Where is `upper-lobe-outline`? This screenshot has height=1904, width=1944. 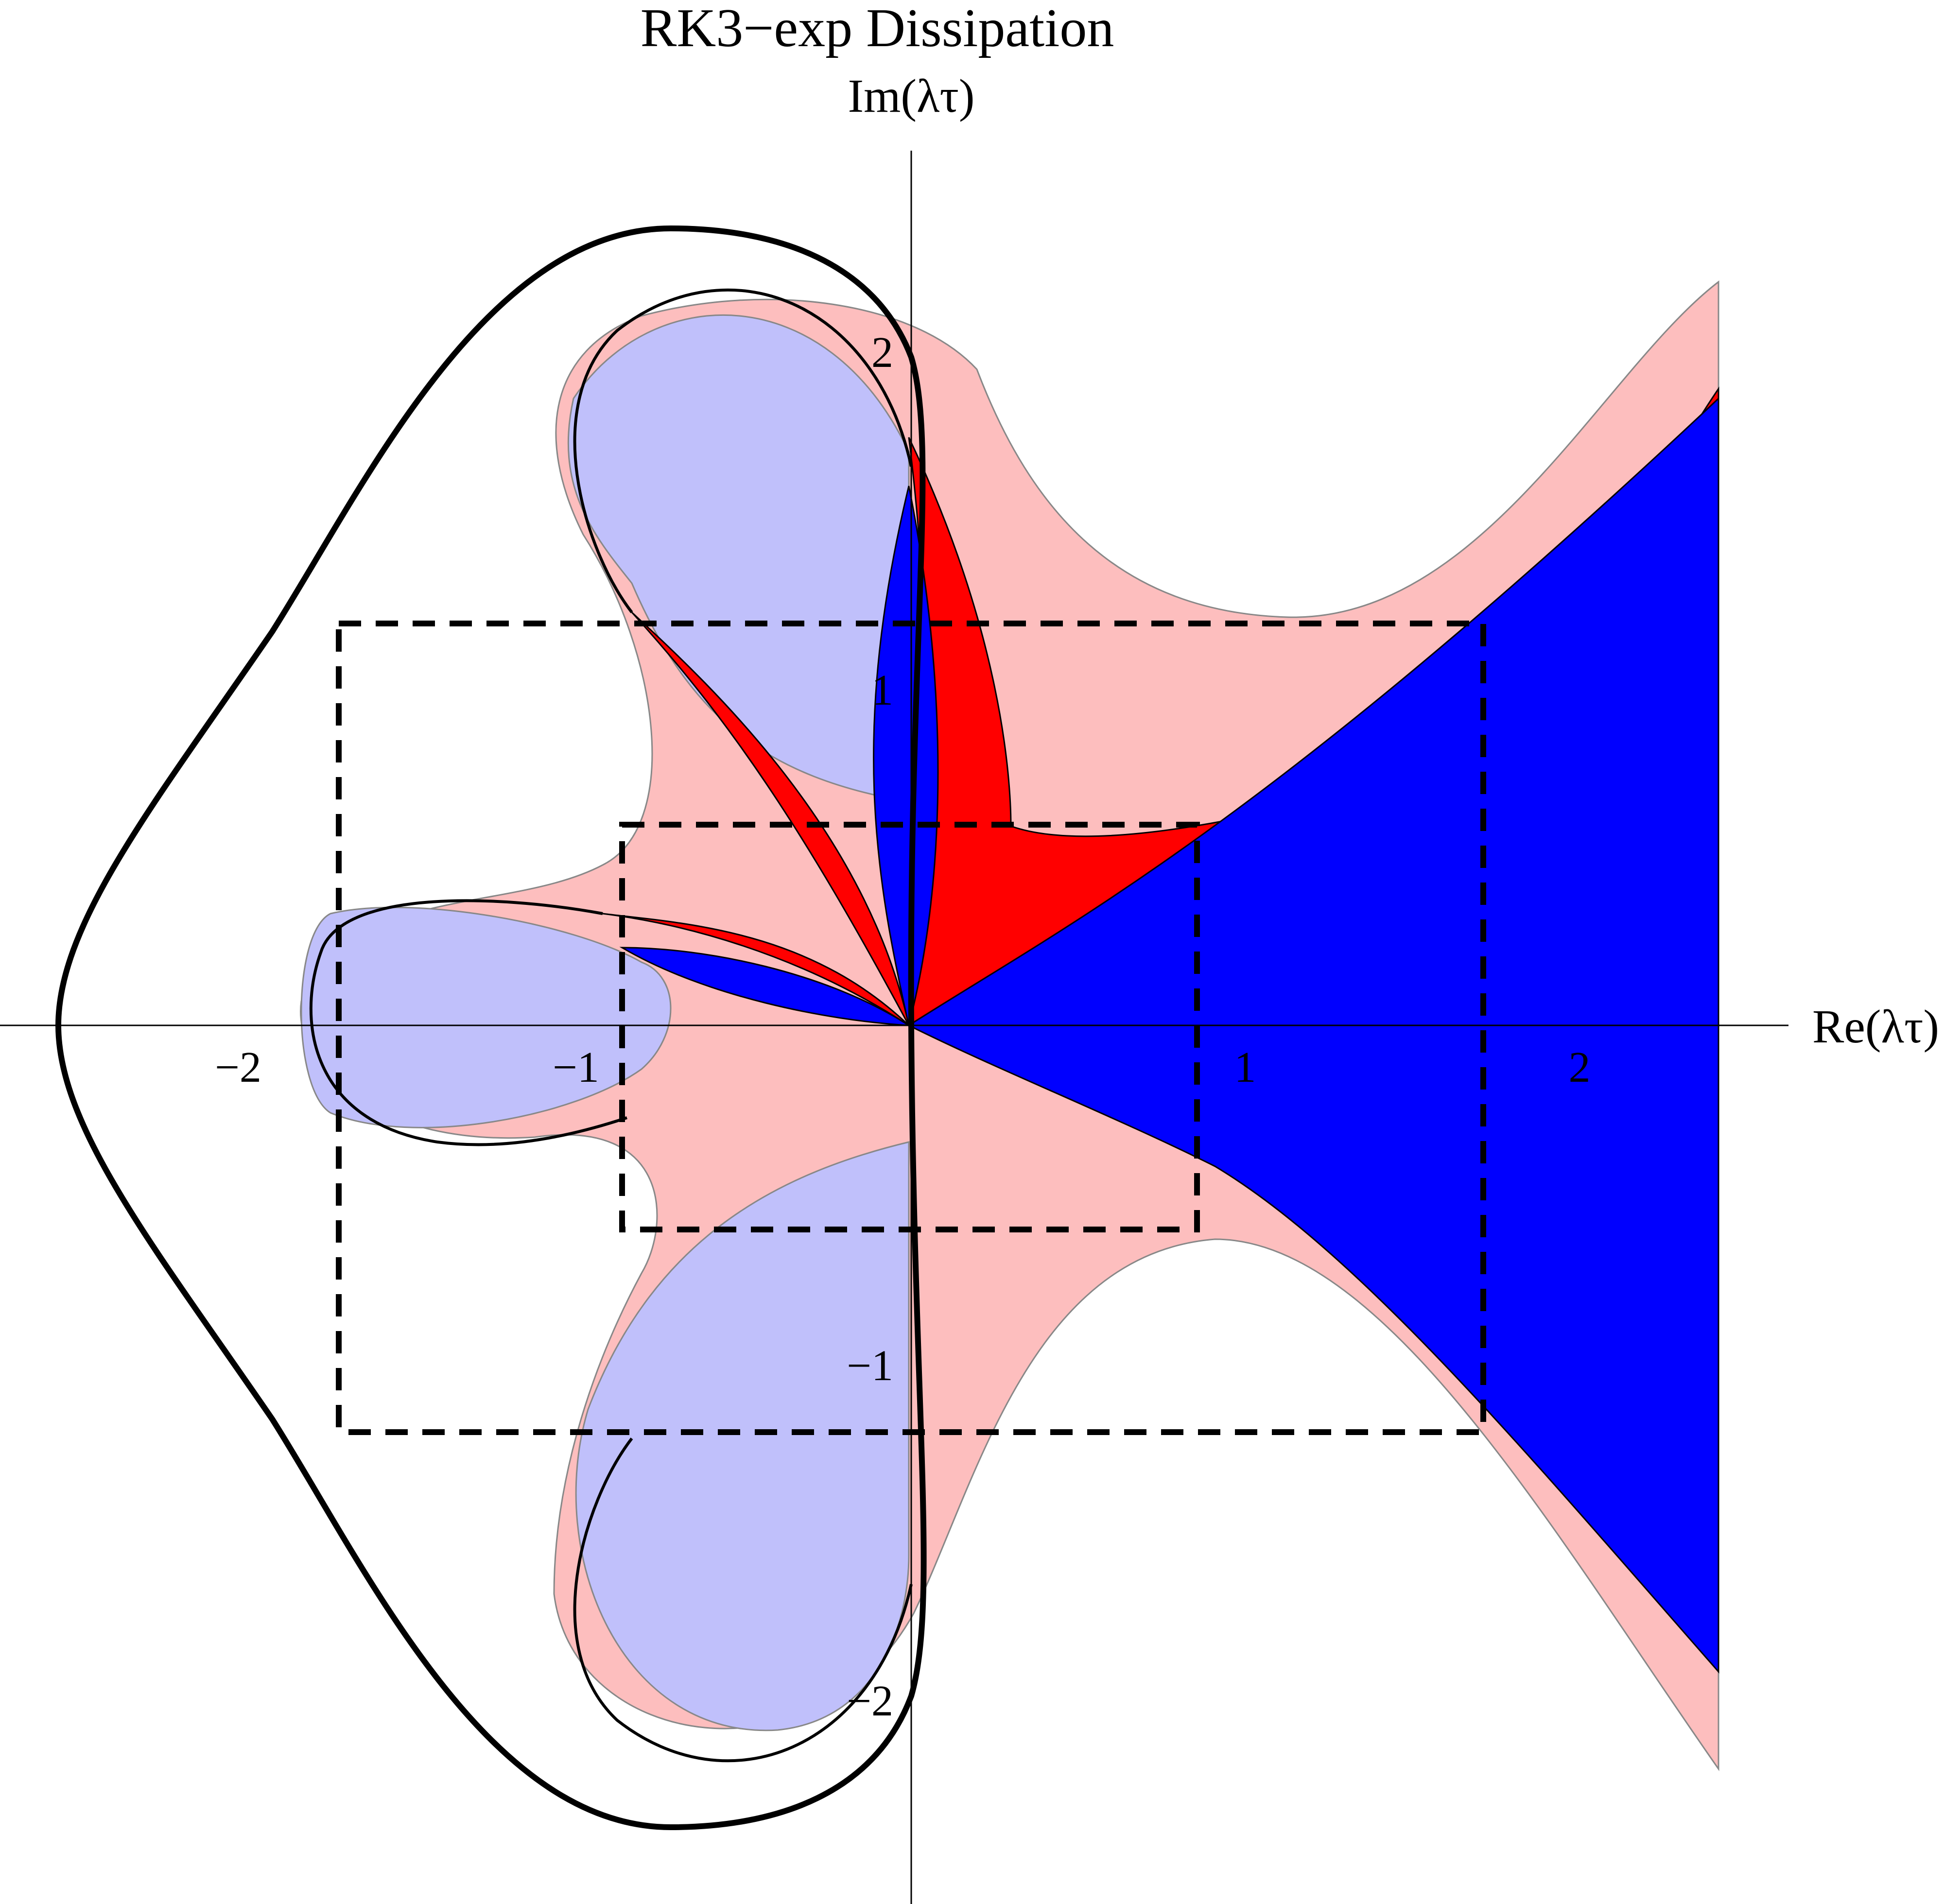 upper-lobe-outline is located at coordinates (743, 450).